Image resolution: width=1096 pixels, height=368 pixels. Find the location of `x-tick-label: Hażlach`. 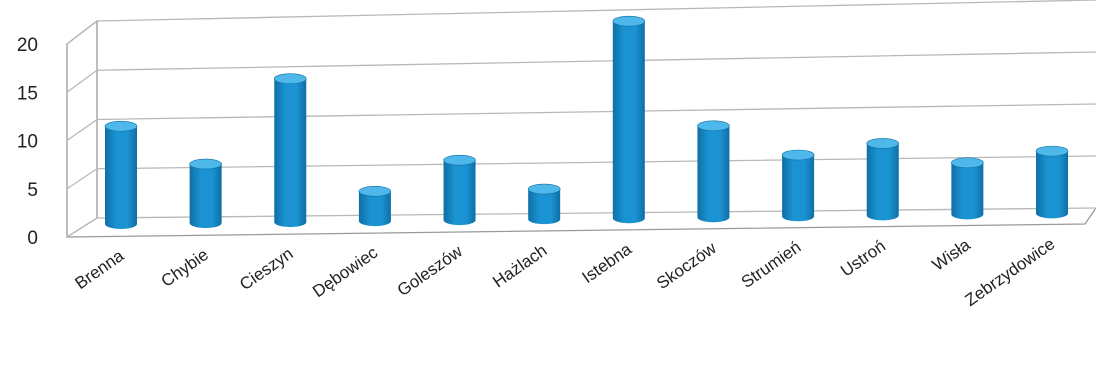

x-tick-label: Hażlach is located at coordinates (519, 266).